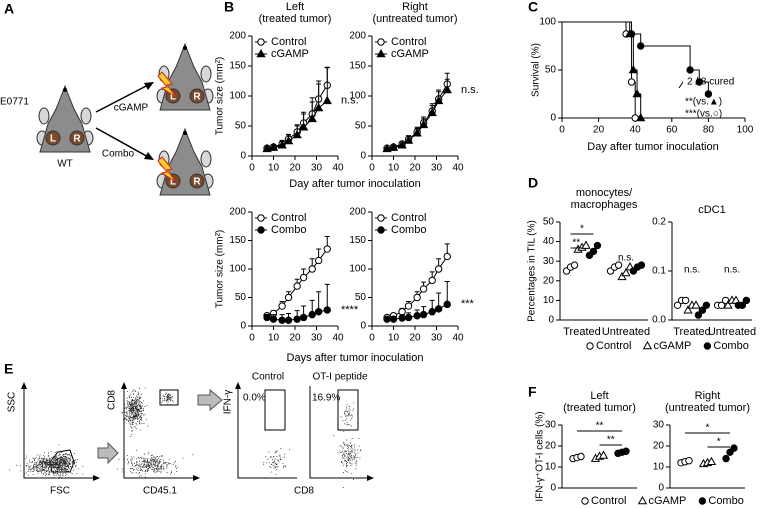  What do you see at coordinates (652, 147) in the screenshot?
I see `x-axis-label: Day after tumor inoculation` at bounding box center [652, 147].